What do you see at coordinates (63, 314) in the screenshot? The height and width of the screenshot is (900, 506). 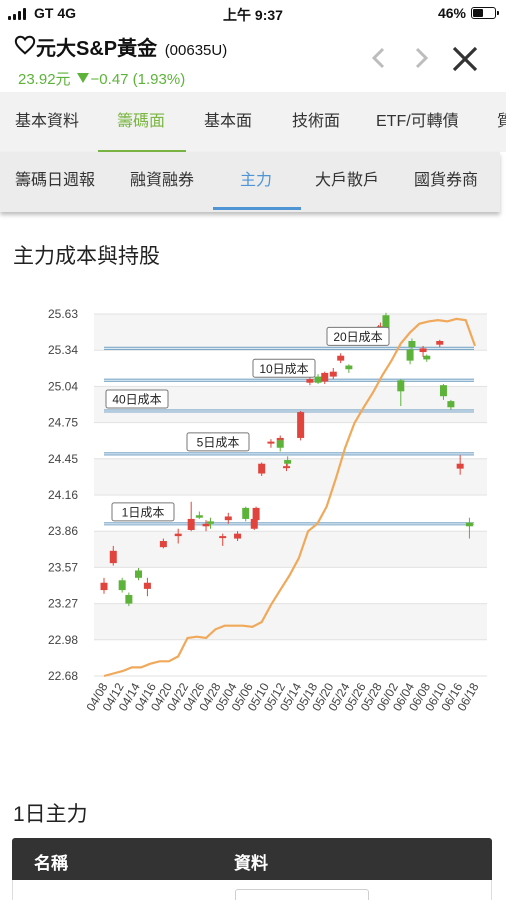 I see `y-tick-label: 25.63` at bounding box center [63, 314].